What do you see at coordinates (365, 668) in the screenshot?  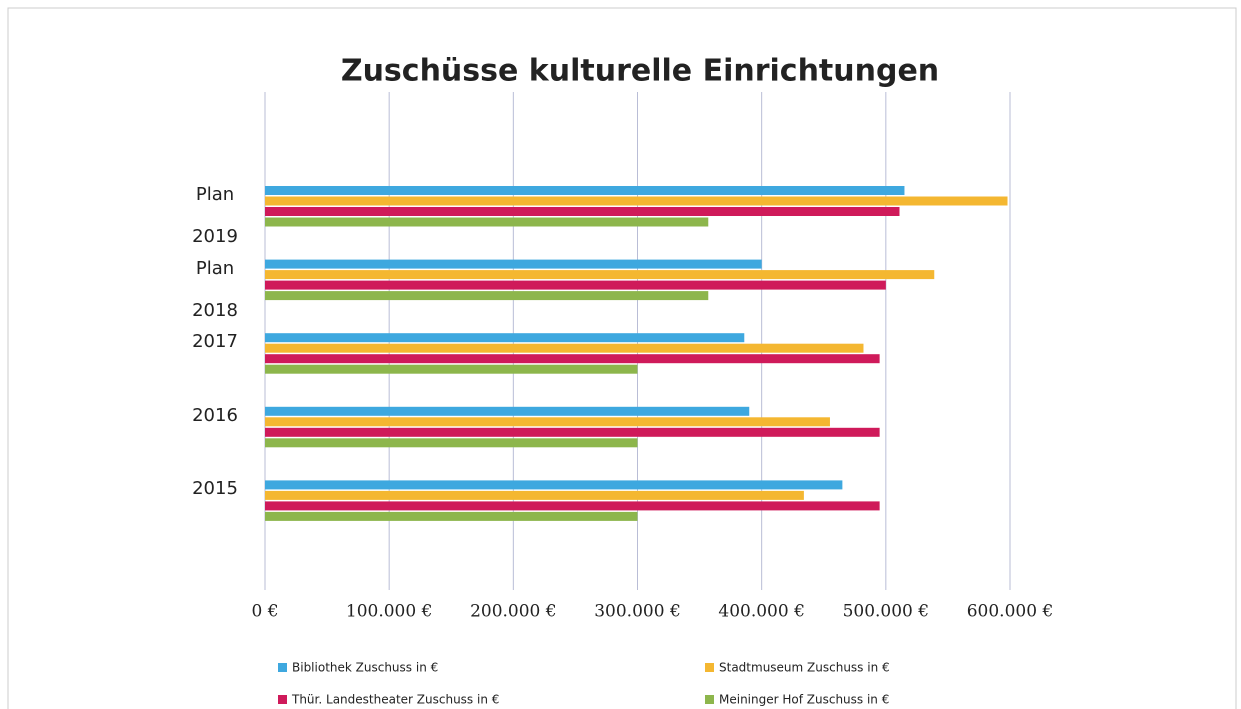 I see `legend-label: Bibliothek Zuschuss in €` at bounding box center [365, 668].